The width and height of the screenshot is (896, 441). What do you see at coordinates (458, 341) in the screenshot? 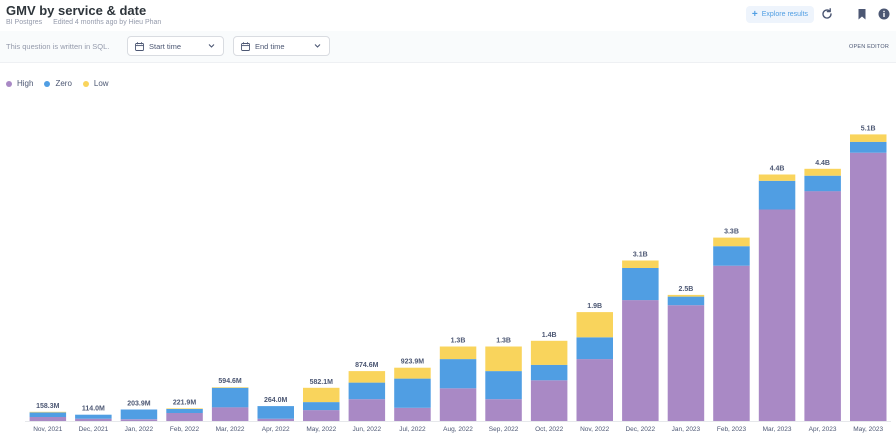
I see `total-label-9: 1.3B` at bounding box center [458, 341].